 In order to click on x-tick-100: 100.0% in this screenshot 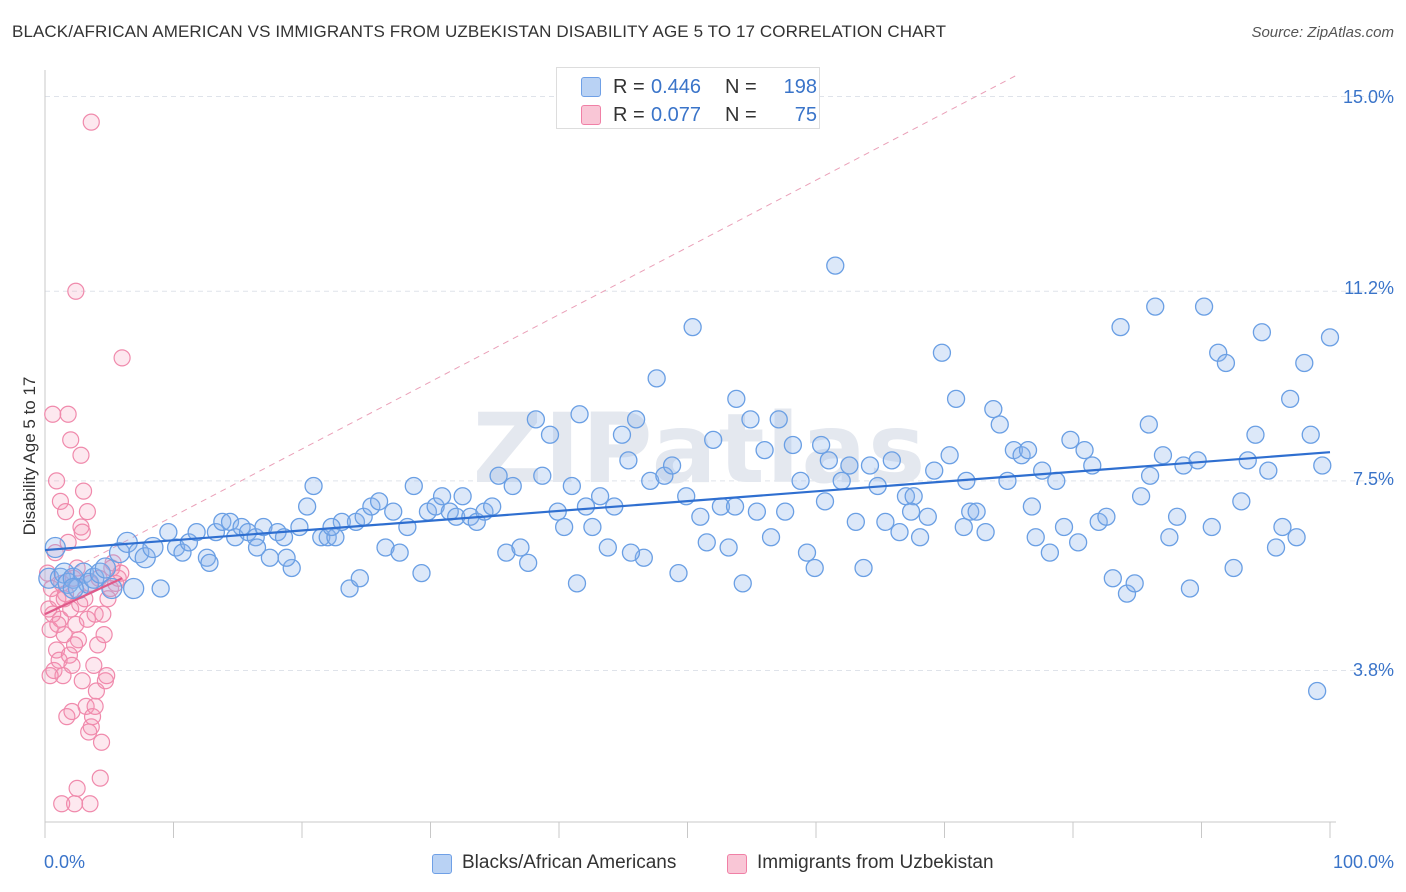, I will do `click(1363, 862)`.